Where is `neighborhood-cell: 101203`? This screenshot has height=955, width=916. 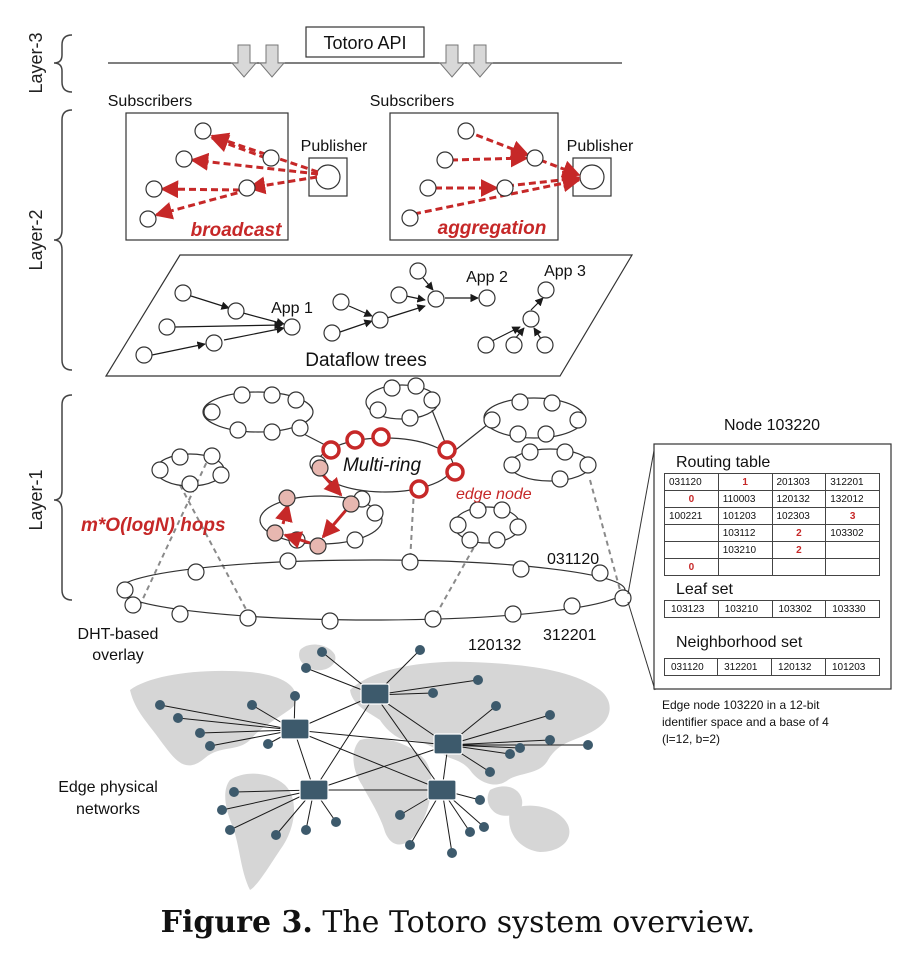 neighborhood-cell: 101203 is located at coordinates (852, 667).